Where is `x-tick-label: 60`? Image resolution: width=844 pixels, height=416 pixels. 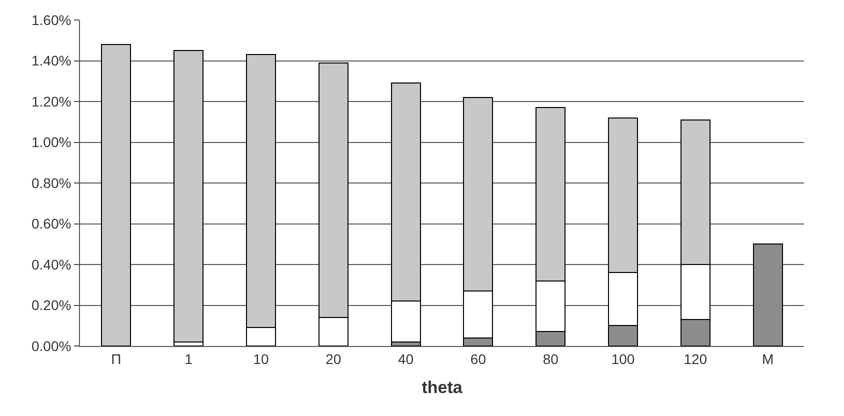 x-tick-label: 60 is located at coordinates (478, 358).